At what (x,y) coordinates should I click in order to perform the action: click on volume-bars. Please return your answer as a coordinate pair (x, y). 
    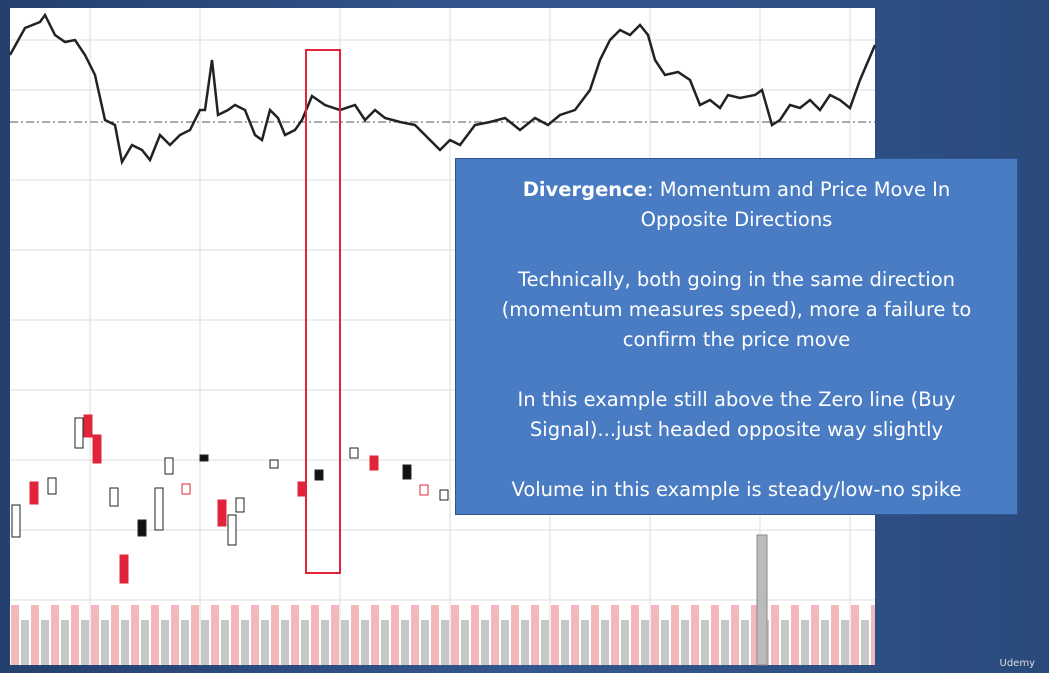
    Looking at the image, I should click on (442, 632).